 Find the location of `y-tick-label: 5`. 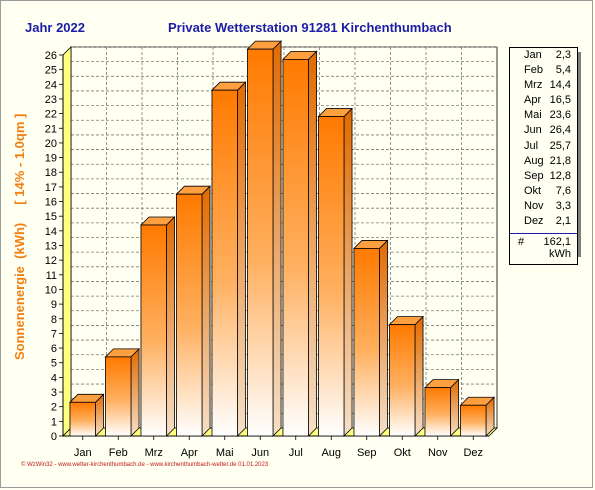

y-tick-label: 5 is located at coordinates (54, 364).